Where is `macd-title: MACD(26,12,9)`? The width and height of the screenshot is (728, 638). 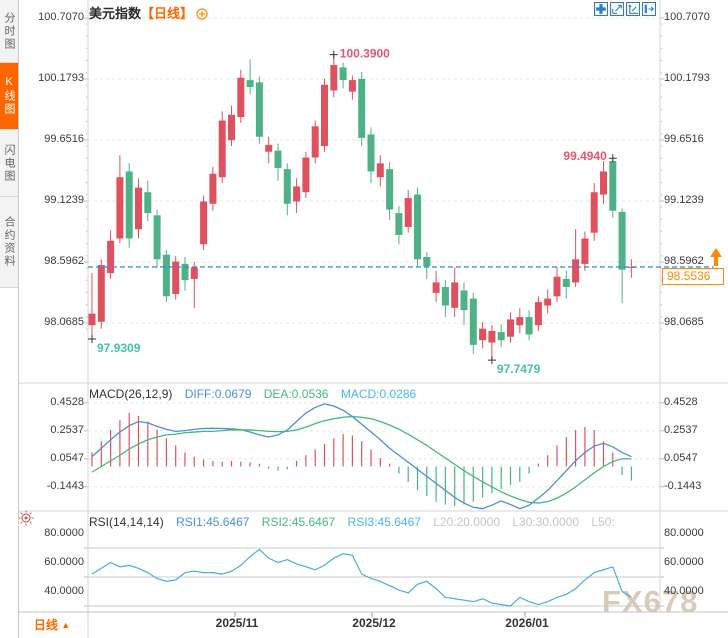
macd-title: MACD(26,12,9) is located at coordinates (131, 394).